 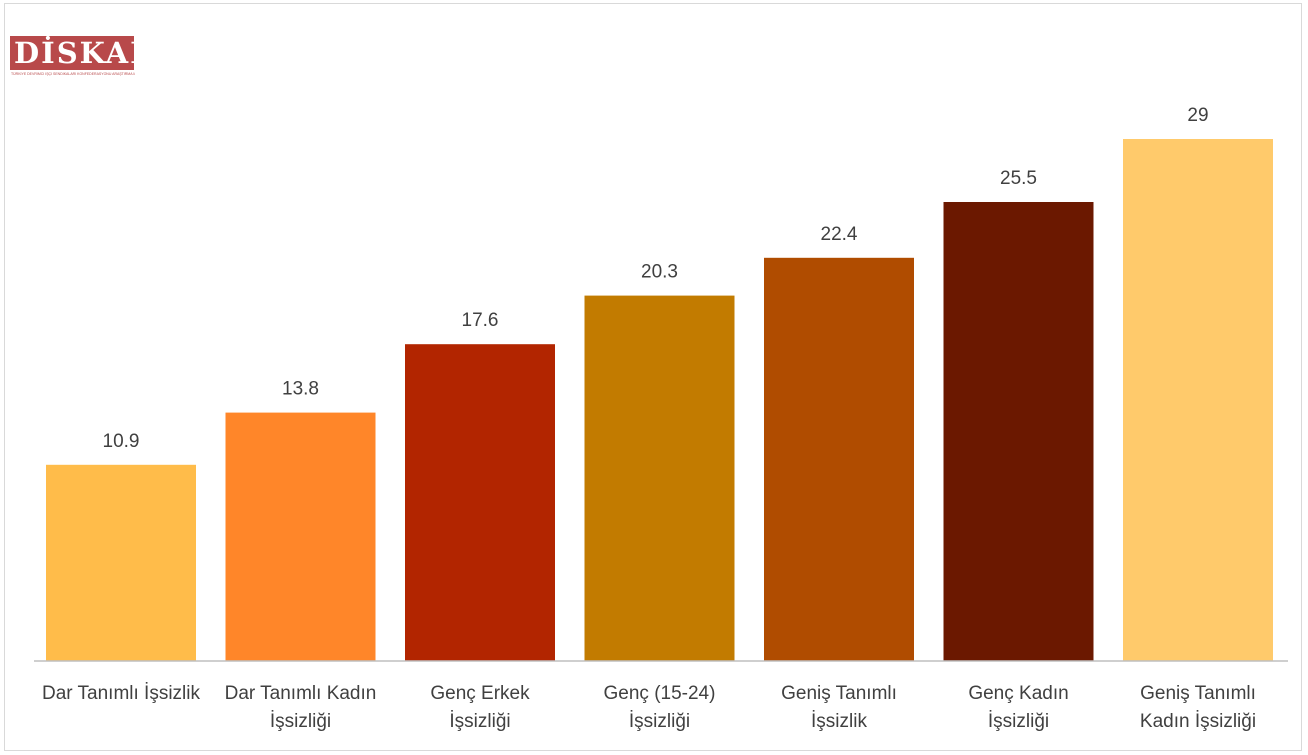 I want to click on value-label-5: 22.4, so click(x=839, y=234).